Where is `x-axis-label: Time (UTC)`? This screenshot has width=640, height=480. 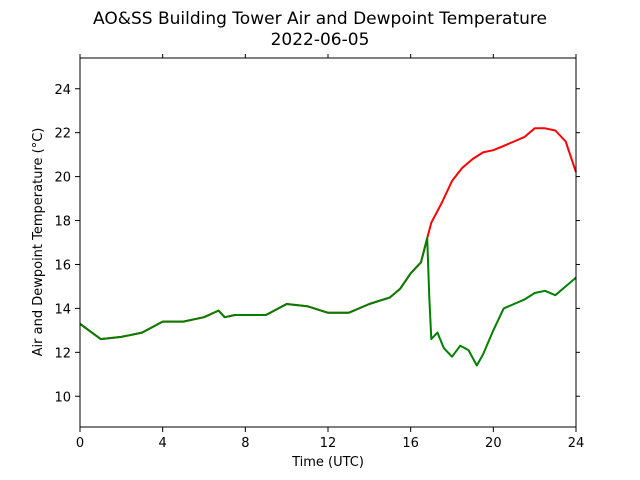
x-axis-label: Time (UTC) is located at coordinates (327, 462).